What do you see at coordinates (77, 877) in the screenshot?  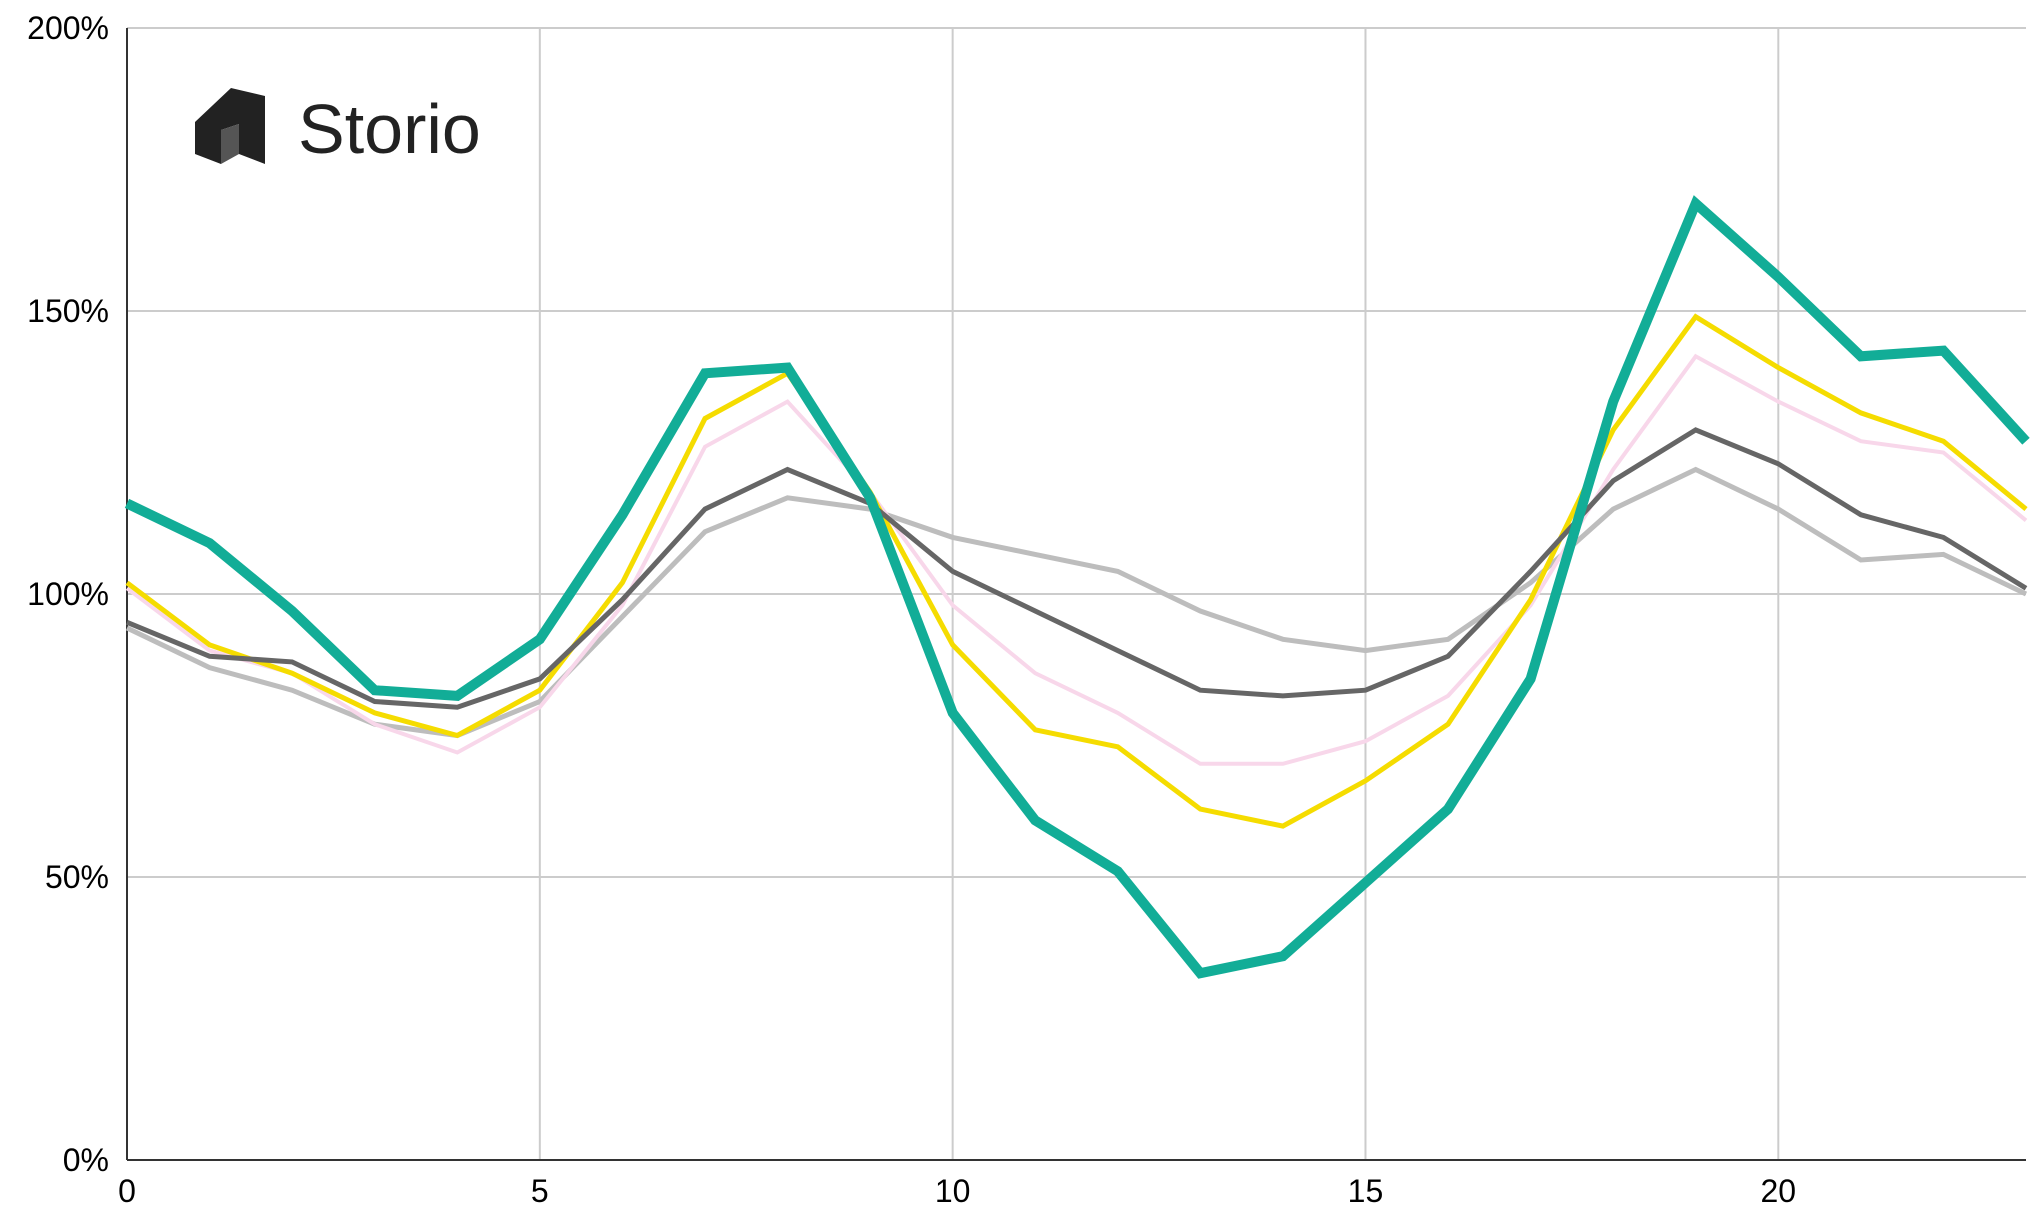 I see `y-tick-label: 50%` at bounding box center [77, 877].